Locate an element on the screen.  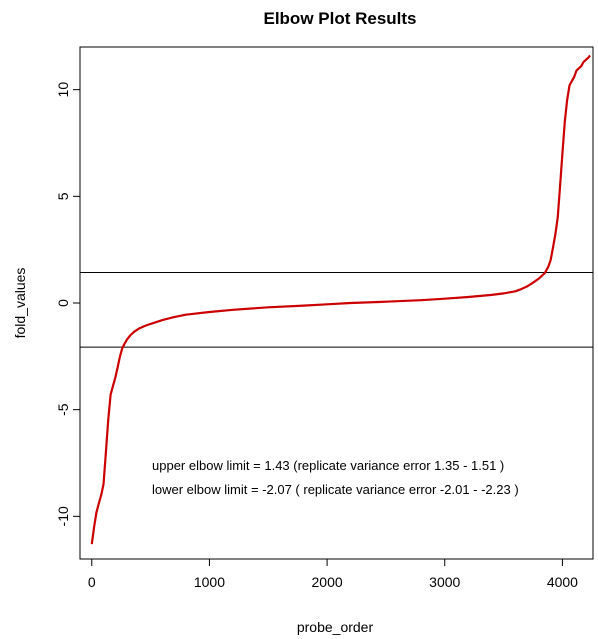
chart-title: Elbow Plot Results is located at coordinates (339, 18).